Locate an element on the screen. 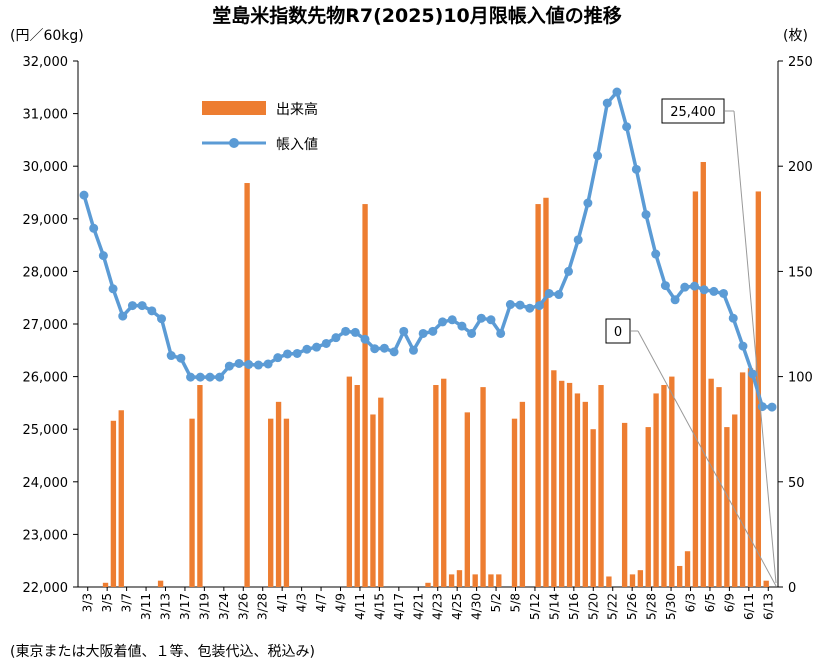  left-tick-label: 29,000 is located at coordinates (46, 220).